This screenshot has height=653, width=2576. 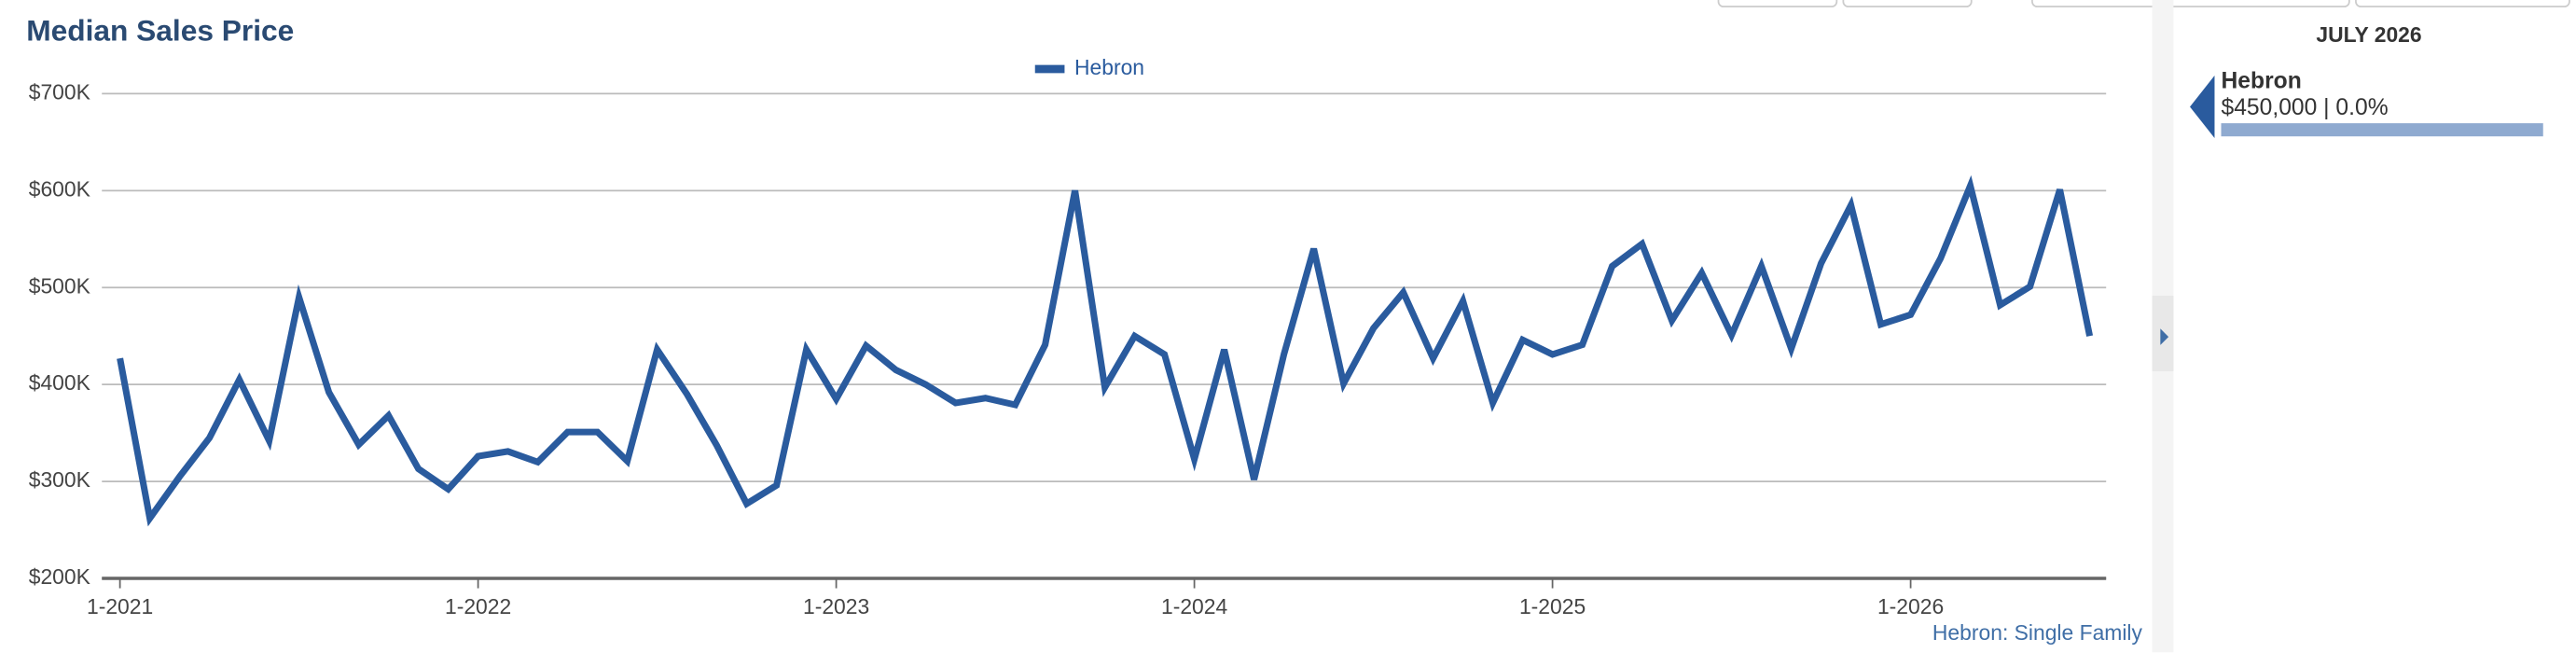 What do you see at coordinates (1552, 606) in the screenshot?
I see `x-tick-label: 1-2025` at bounding box center [1552, 606].